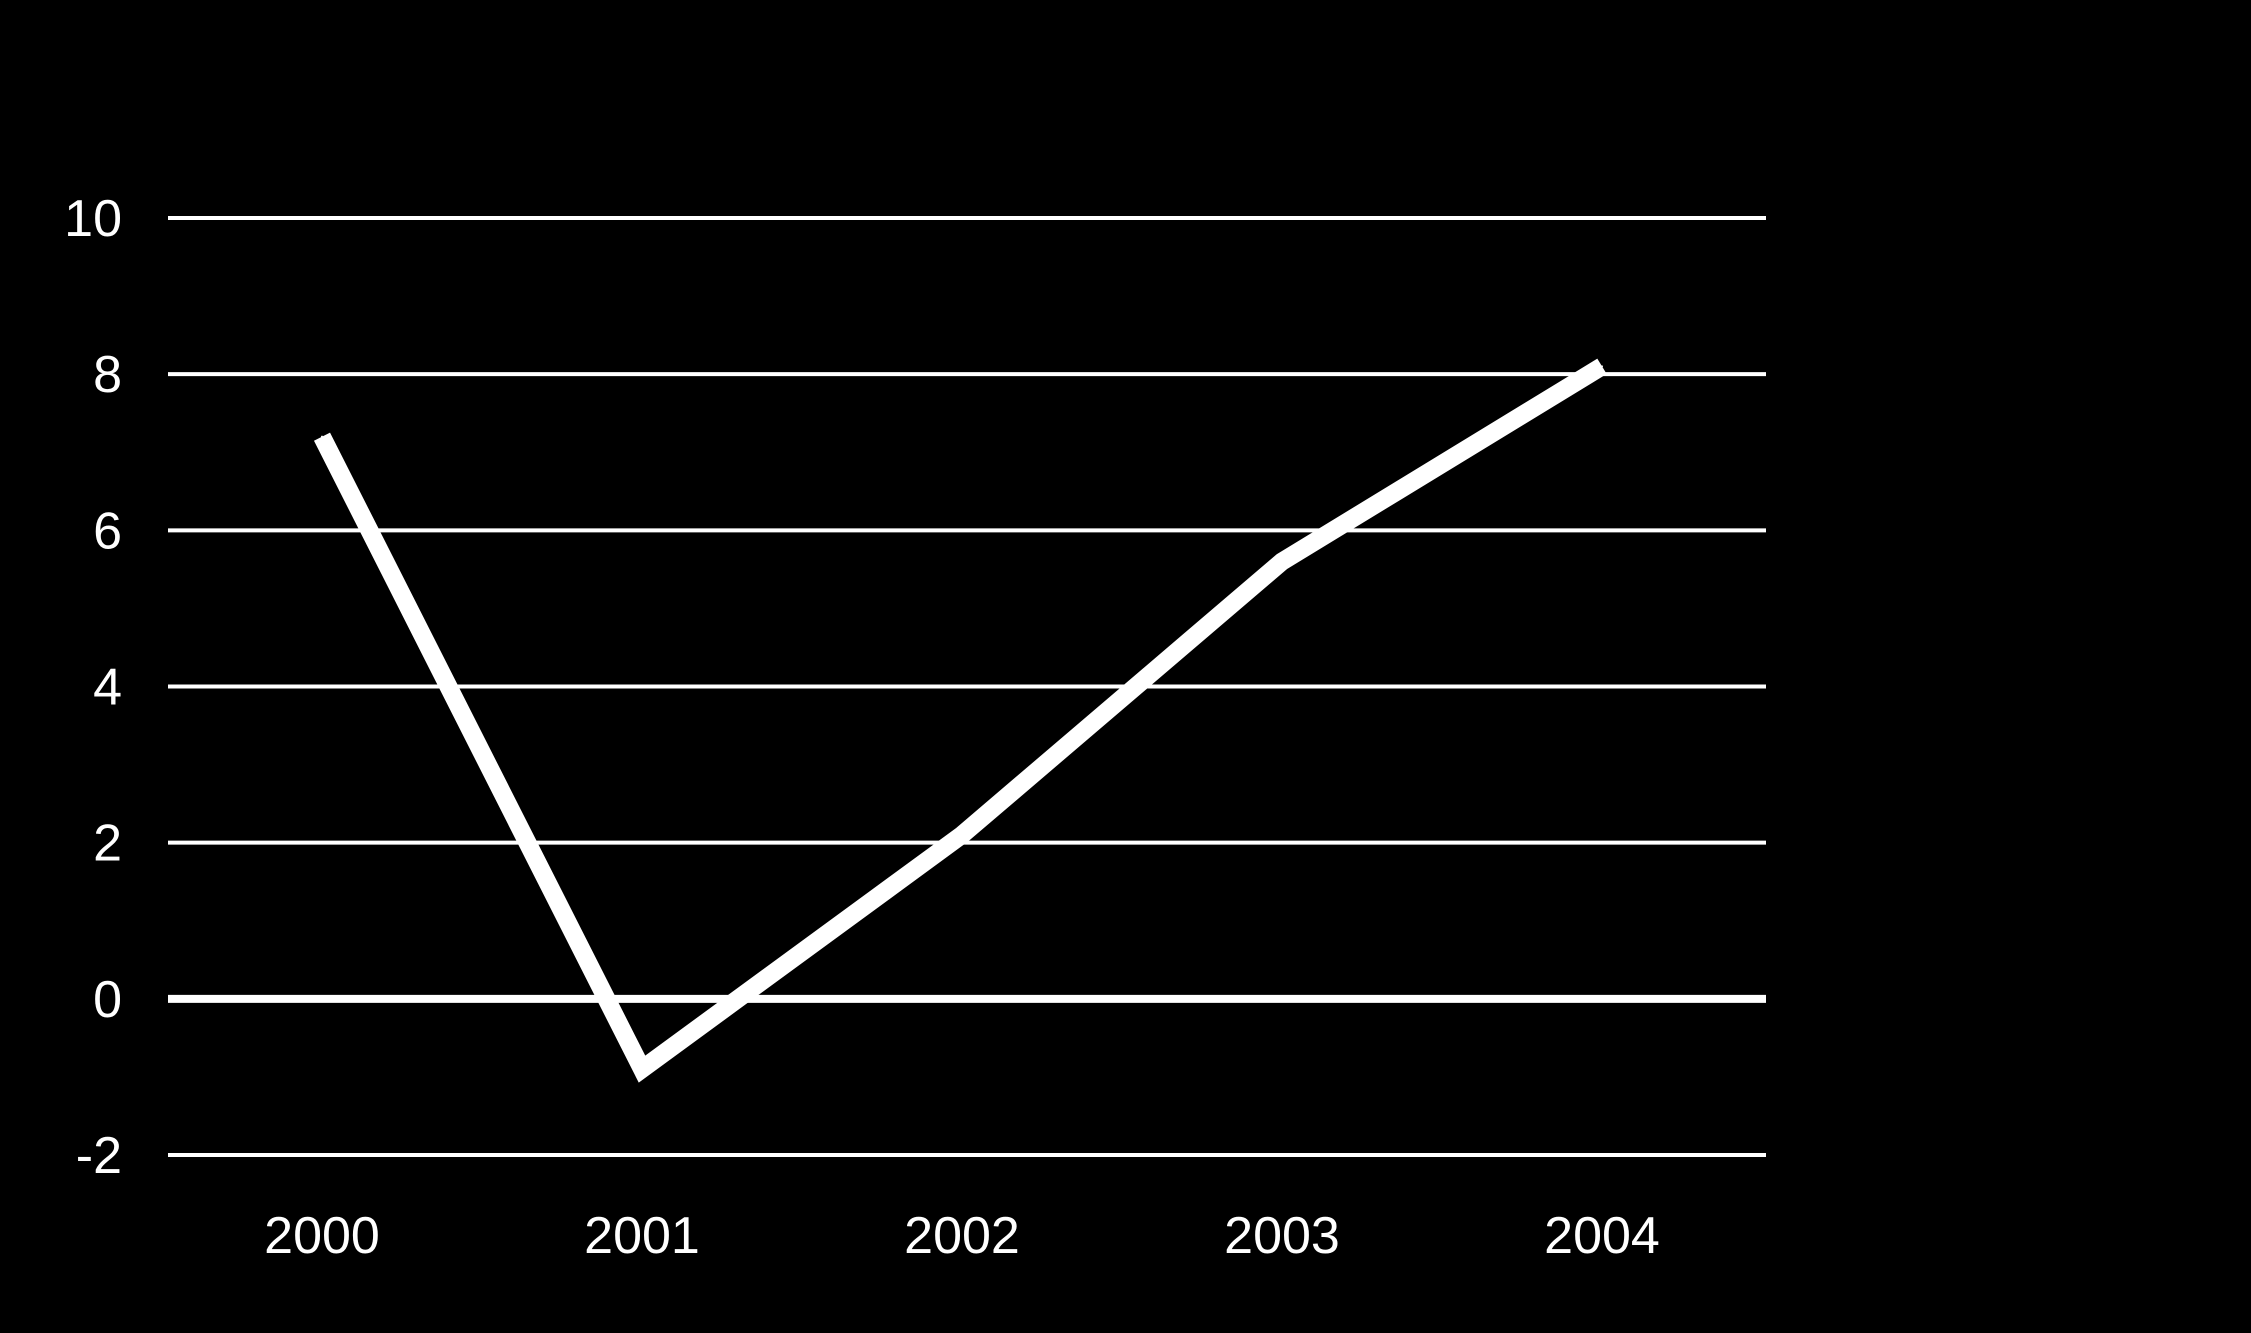  Describe the element at coordinates (107, 531) in the screenshot. I see `y-tick-label: 6` at that location.